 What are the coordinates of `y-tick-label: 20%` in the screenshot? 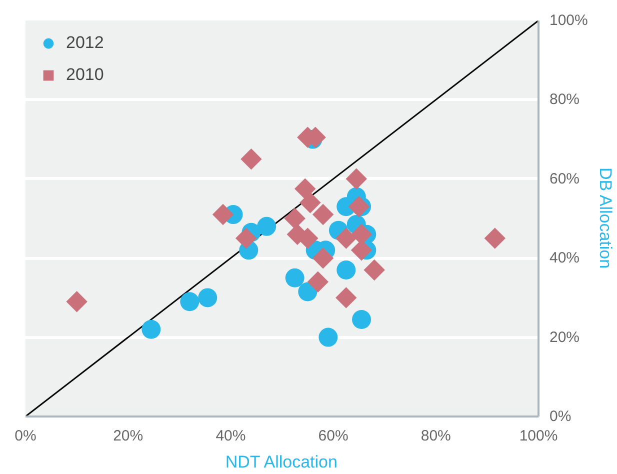 It's located at (565, 337).